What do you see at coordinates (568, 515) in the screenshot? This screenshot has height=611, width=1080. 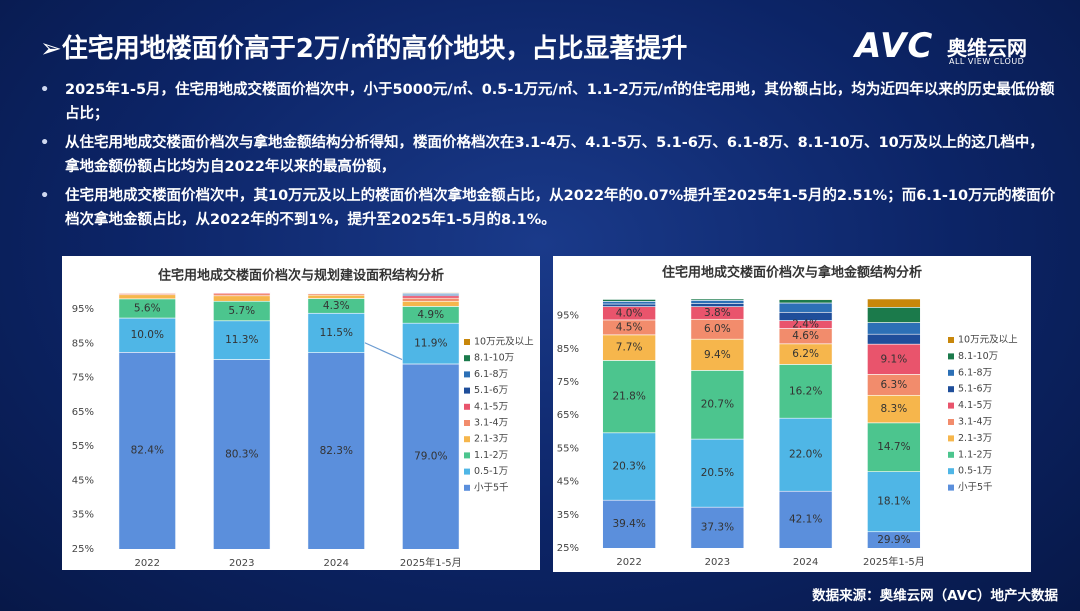 I see `y-tick-label: 35%` at bounding box center [568, 515].